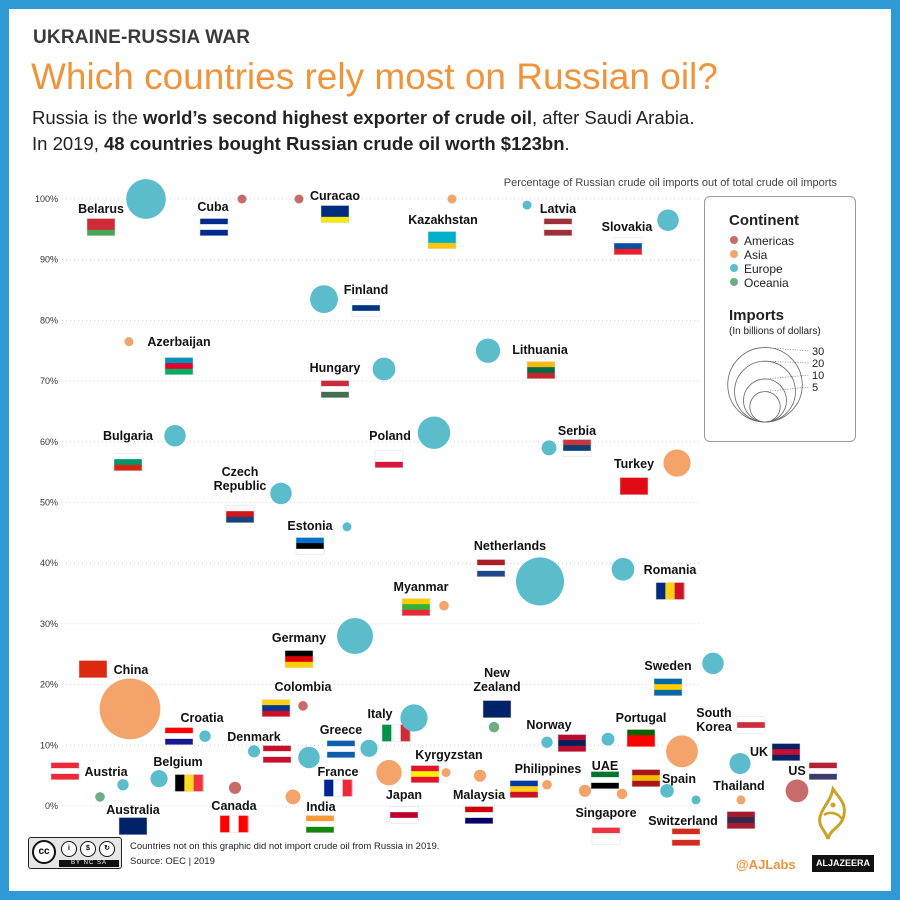 The width and height of the screenshot is (900, 900). I want to click on bubble-greece, so click(369, 748).